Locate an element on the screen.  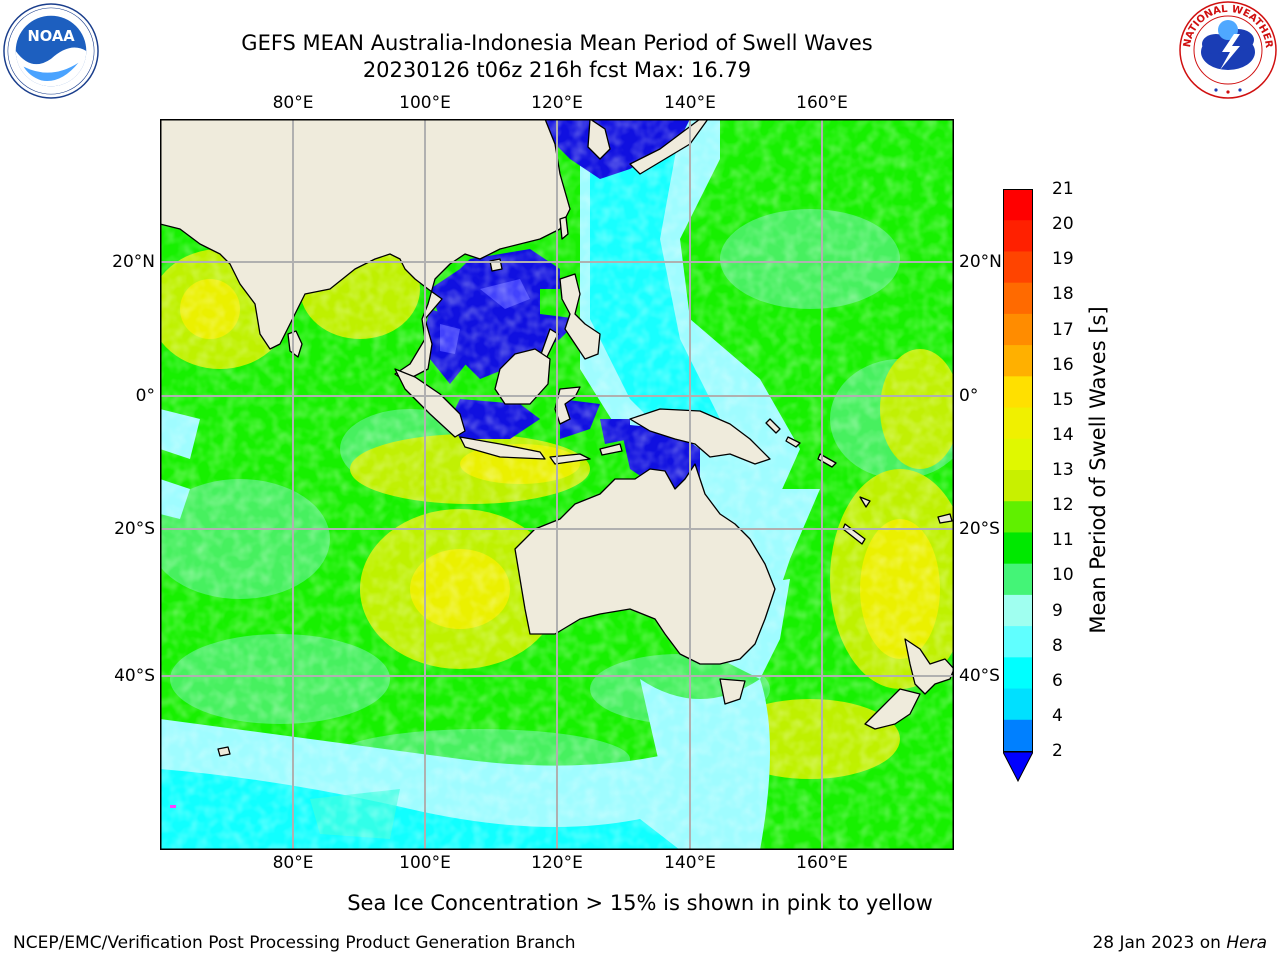
colorbar-tick-label: 21 is located at coordinates (1063, 189).